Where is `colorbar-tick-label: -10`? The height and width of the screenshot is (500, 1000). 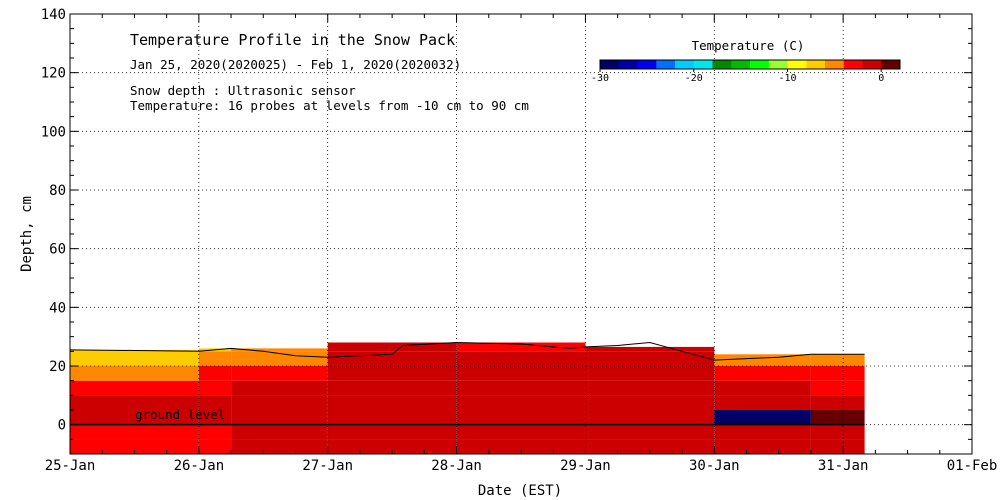
colorbar-tick-label: -10 is located at coordinates (787, 78).